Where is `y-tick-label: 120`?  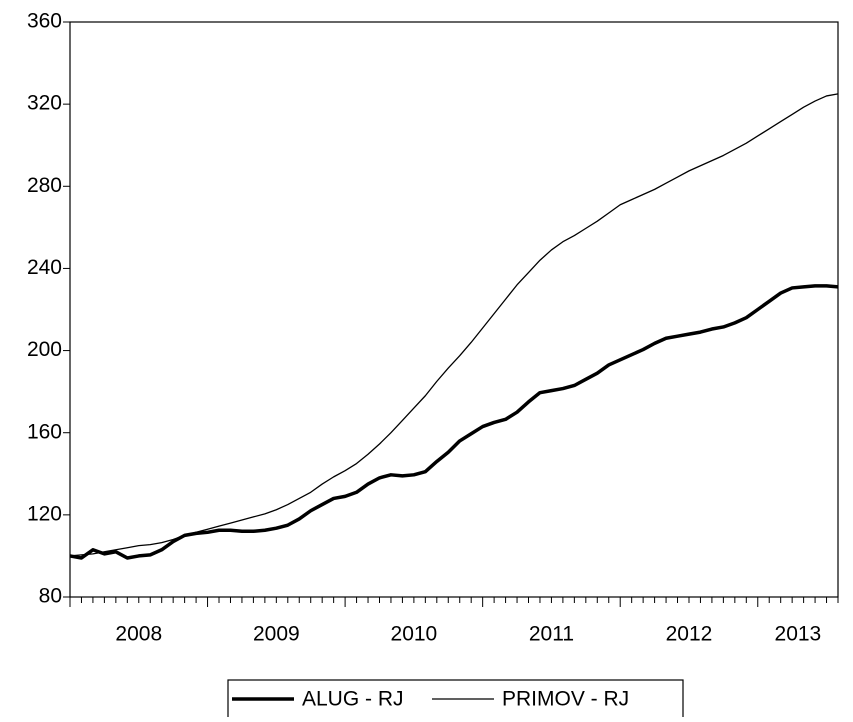 y-tick-label: 120 is located at coordinates (44, 513).